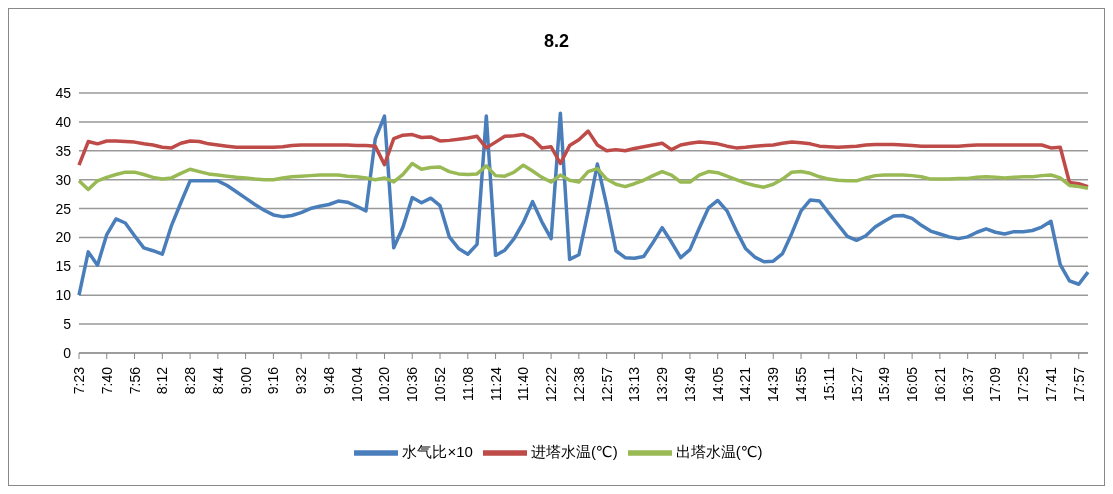 This screenshot has height=494, width=1113. Describe the element at coordinates (63, 92) in the screenshot. I see `y-tick-label: 45` at that location.